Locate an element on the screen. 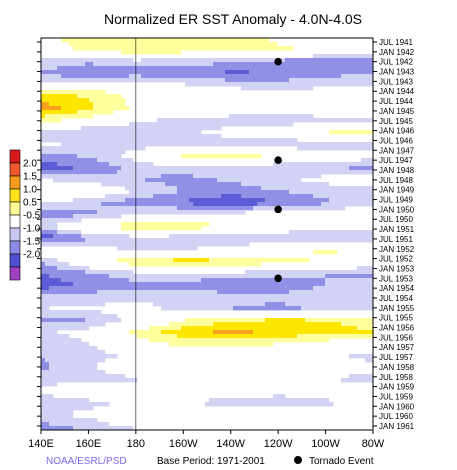  y-tick-label: JAN 1949 is located at coordinates (397, 190).